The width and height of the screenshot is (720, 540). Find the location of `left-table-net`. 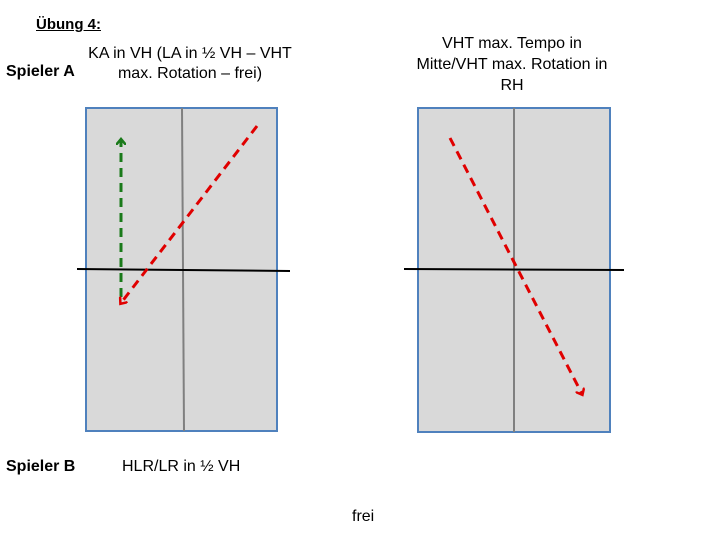

left-table-net is located at coordinates (183, 270).